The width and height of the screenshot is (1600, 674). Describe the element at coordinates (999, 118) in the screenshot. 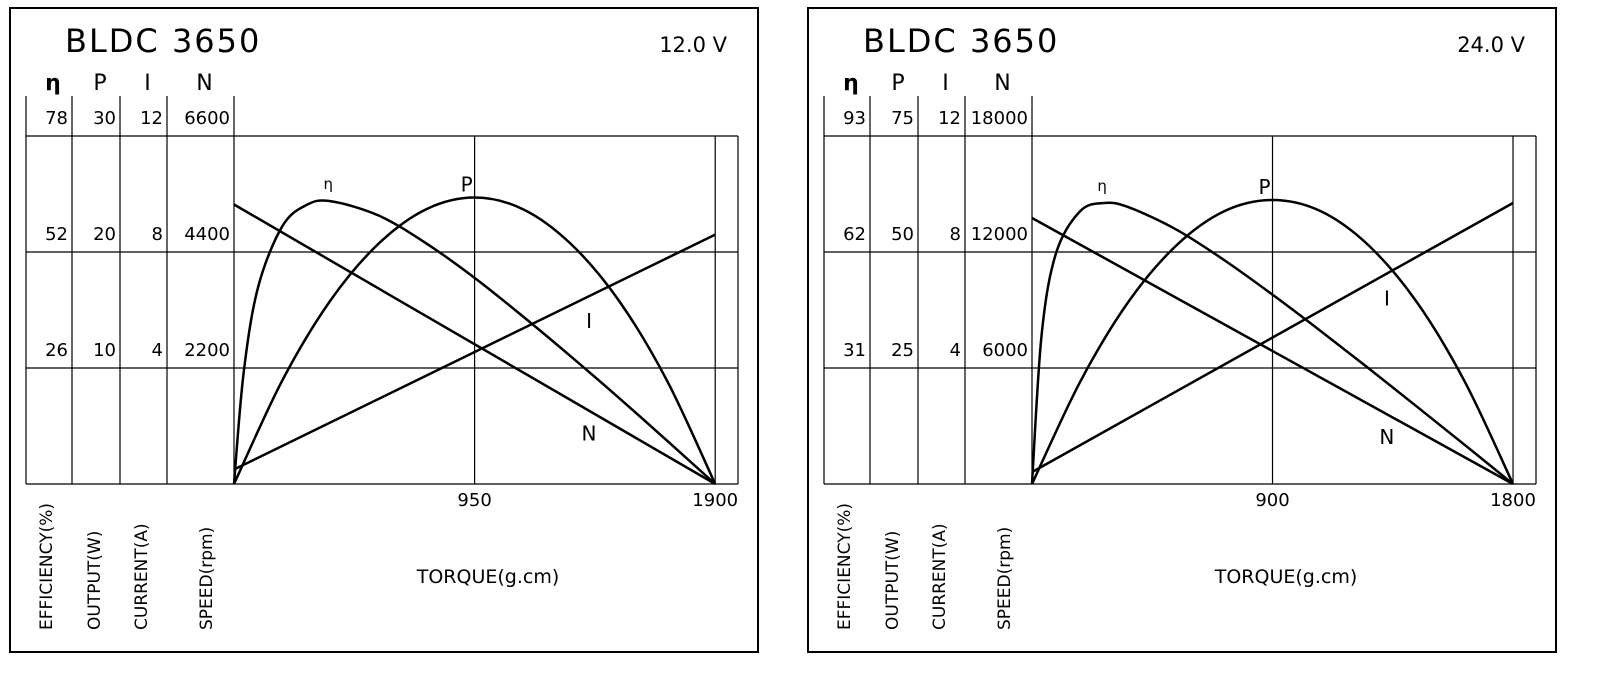

I see `axis-tick-label: 18000` at that location.